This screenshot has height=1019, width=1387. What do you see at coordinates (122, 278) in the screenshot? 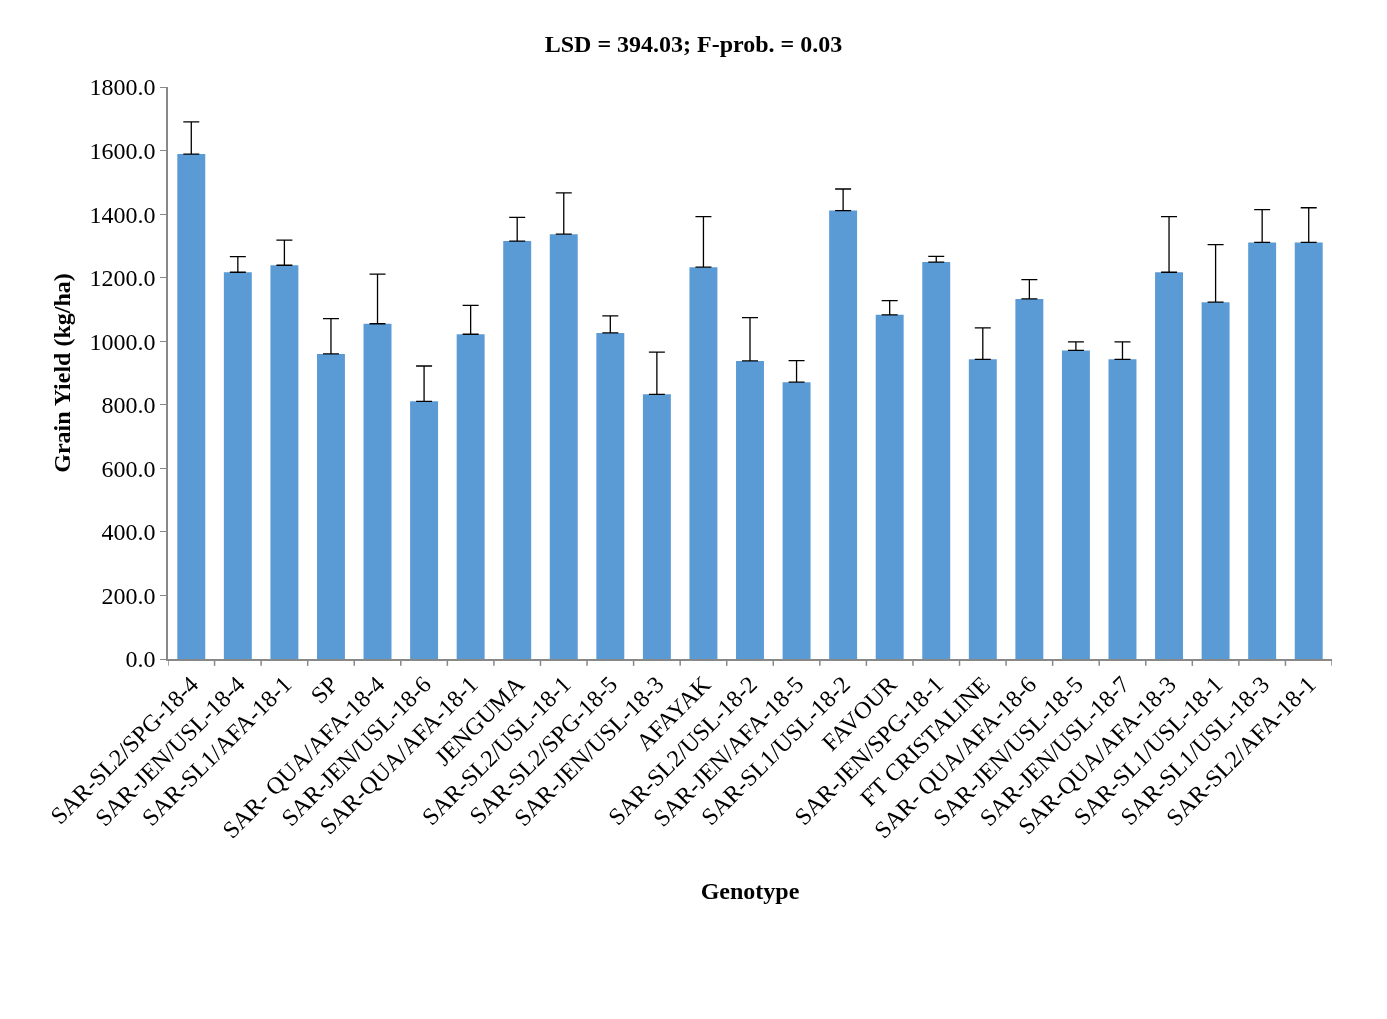
I see `y-tick-label: 1200.0` at bounding box center [122, 278].